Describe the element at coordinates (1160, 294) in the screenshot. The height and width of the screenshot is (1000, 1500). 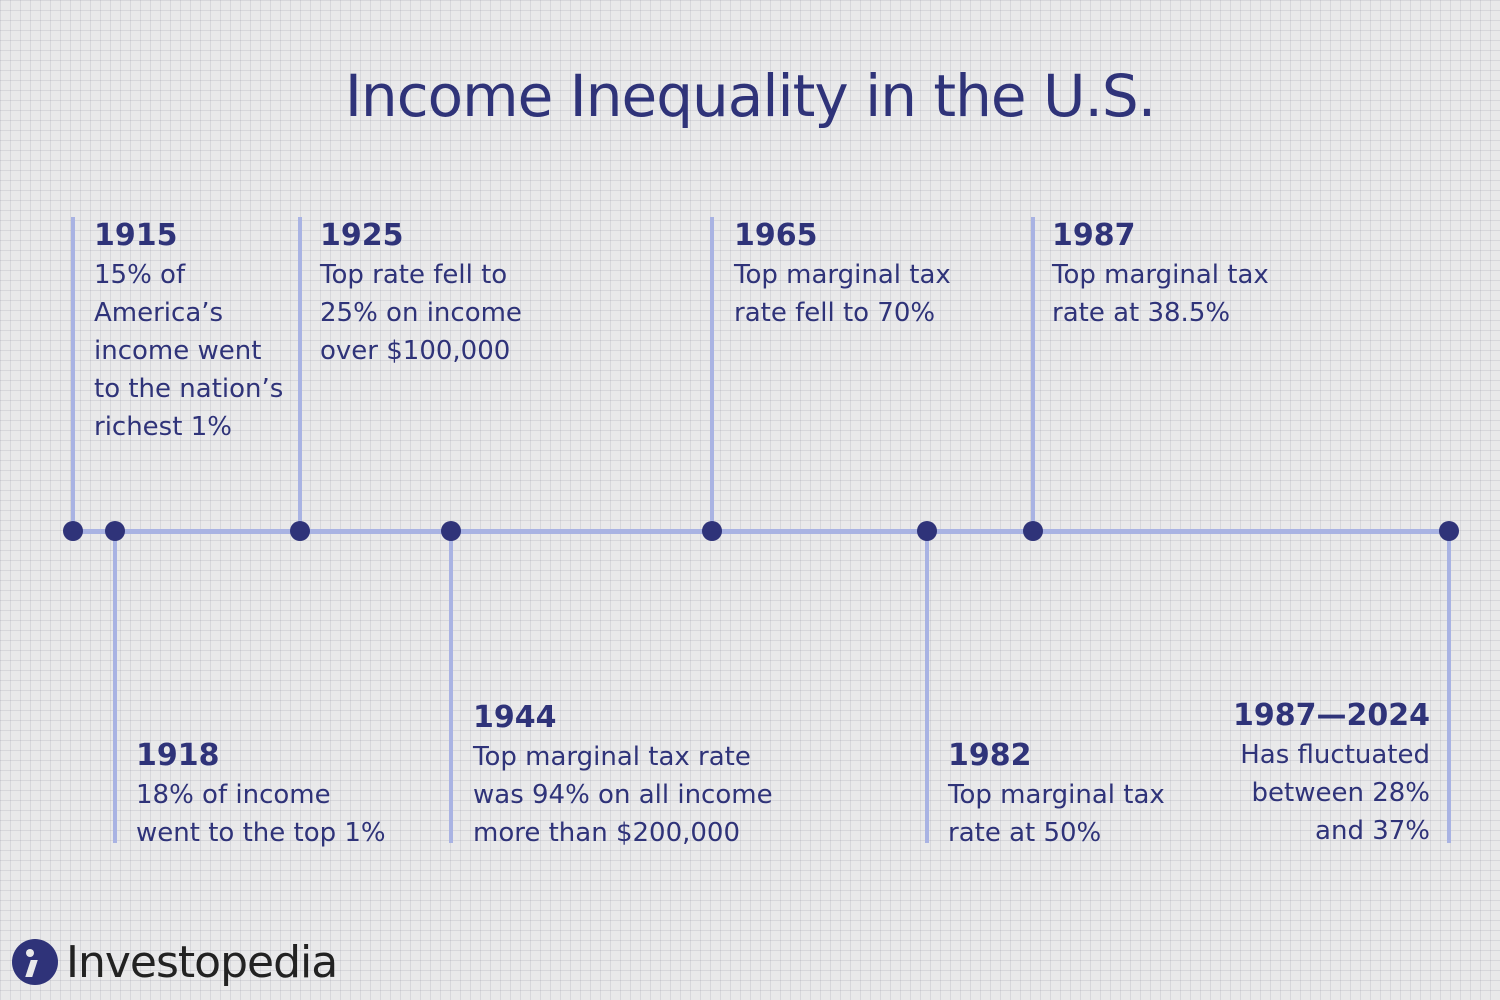
I see `event-desc: Top marginal tax rate at 38.5%` at that location.